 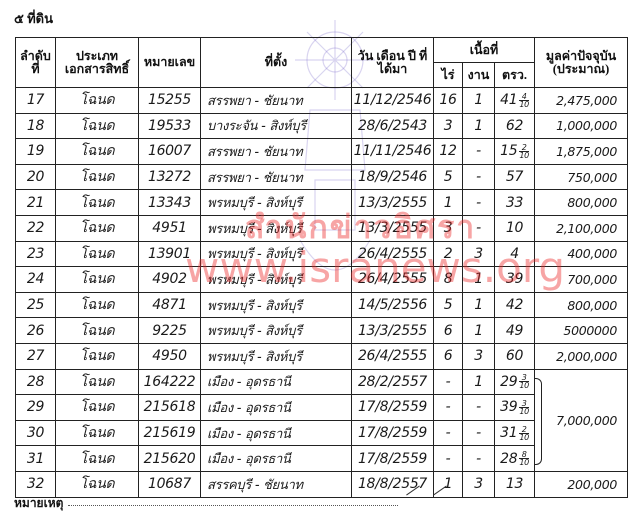 What do you see at coordinates (169, 151) in the screenshot?
I see `deed-number: 16007` at bounding box center [169, 151].